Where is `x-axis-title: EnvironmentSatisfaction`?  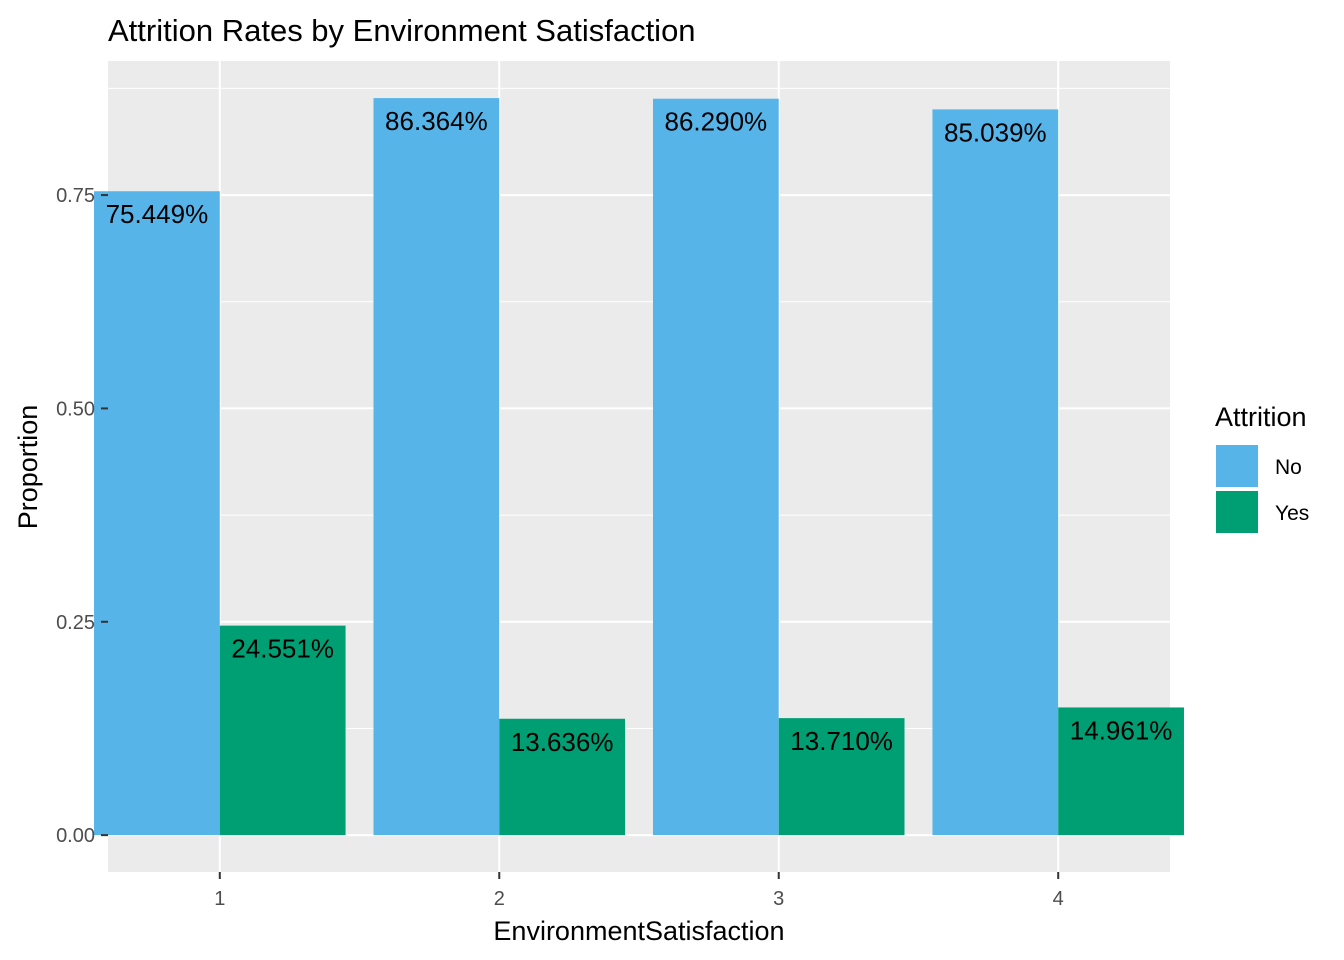 x-axis-title: EnvironmentSatisfaction is located at coordinates (638, 931).